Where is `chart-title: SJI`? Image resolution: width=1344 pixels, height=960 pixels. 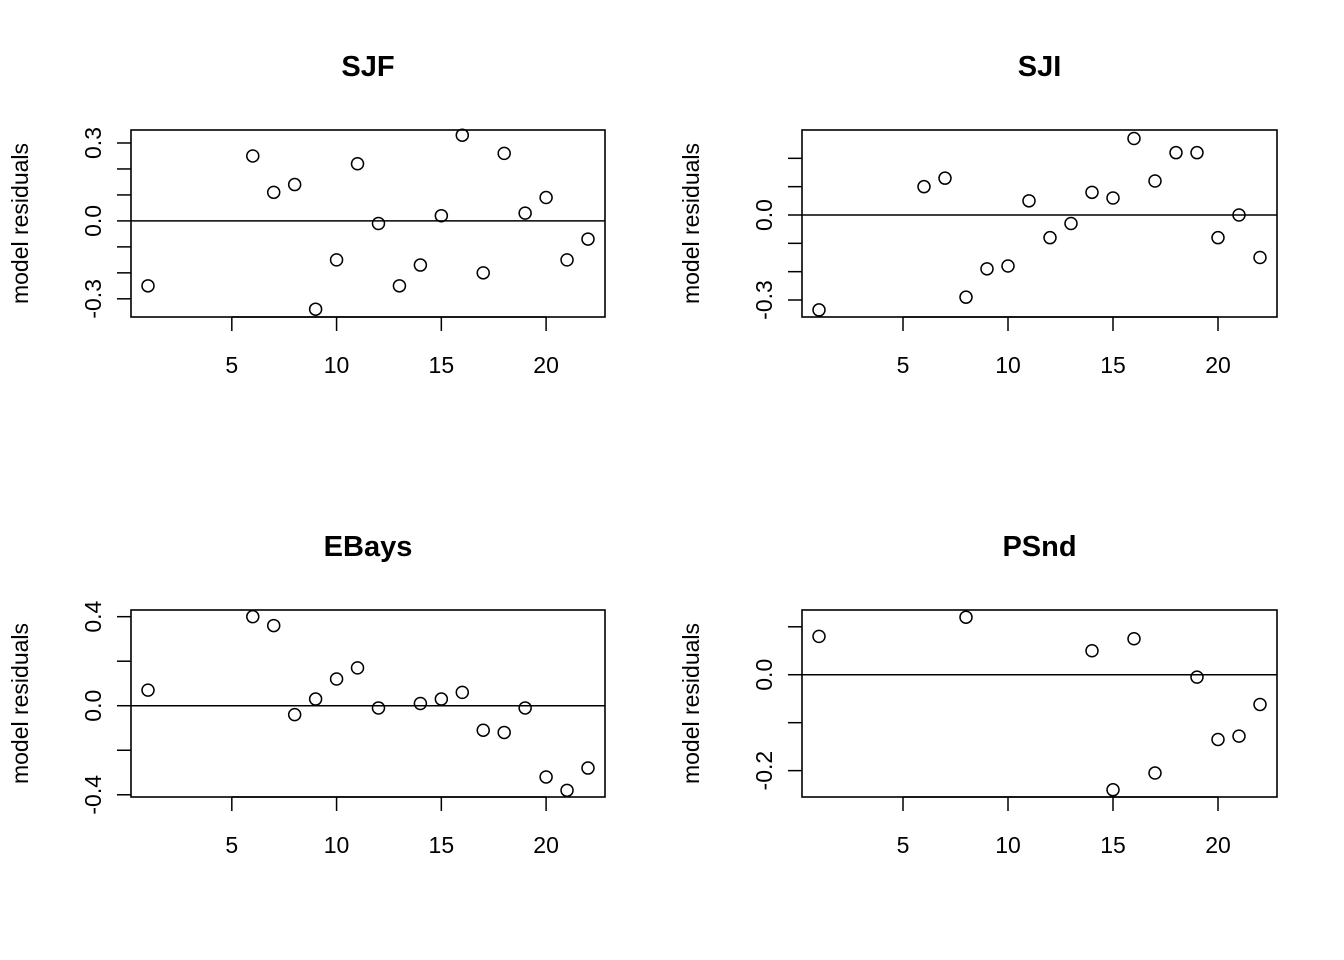 chart-title: SJI is located at coordinates (1040, 67).